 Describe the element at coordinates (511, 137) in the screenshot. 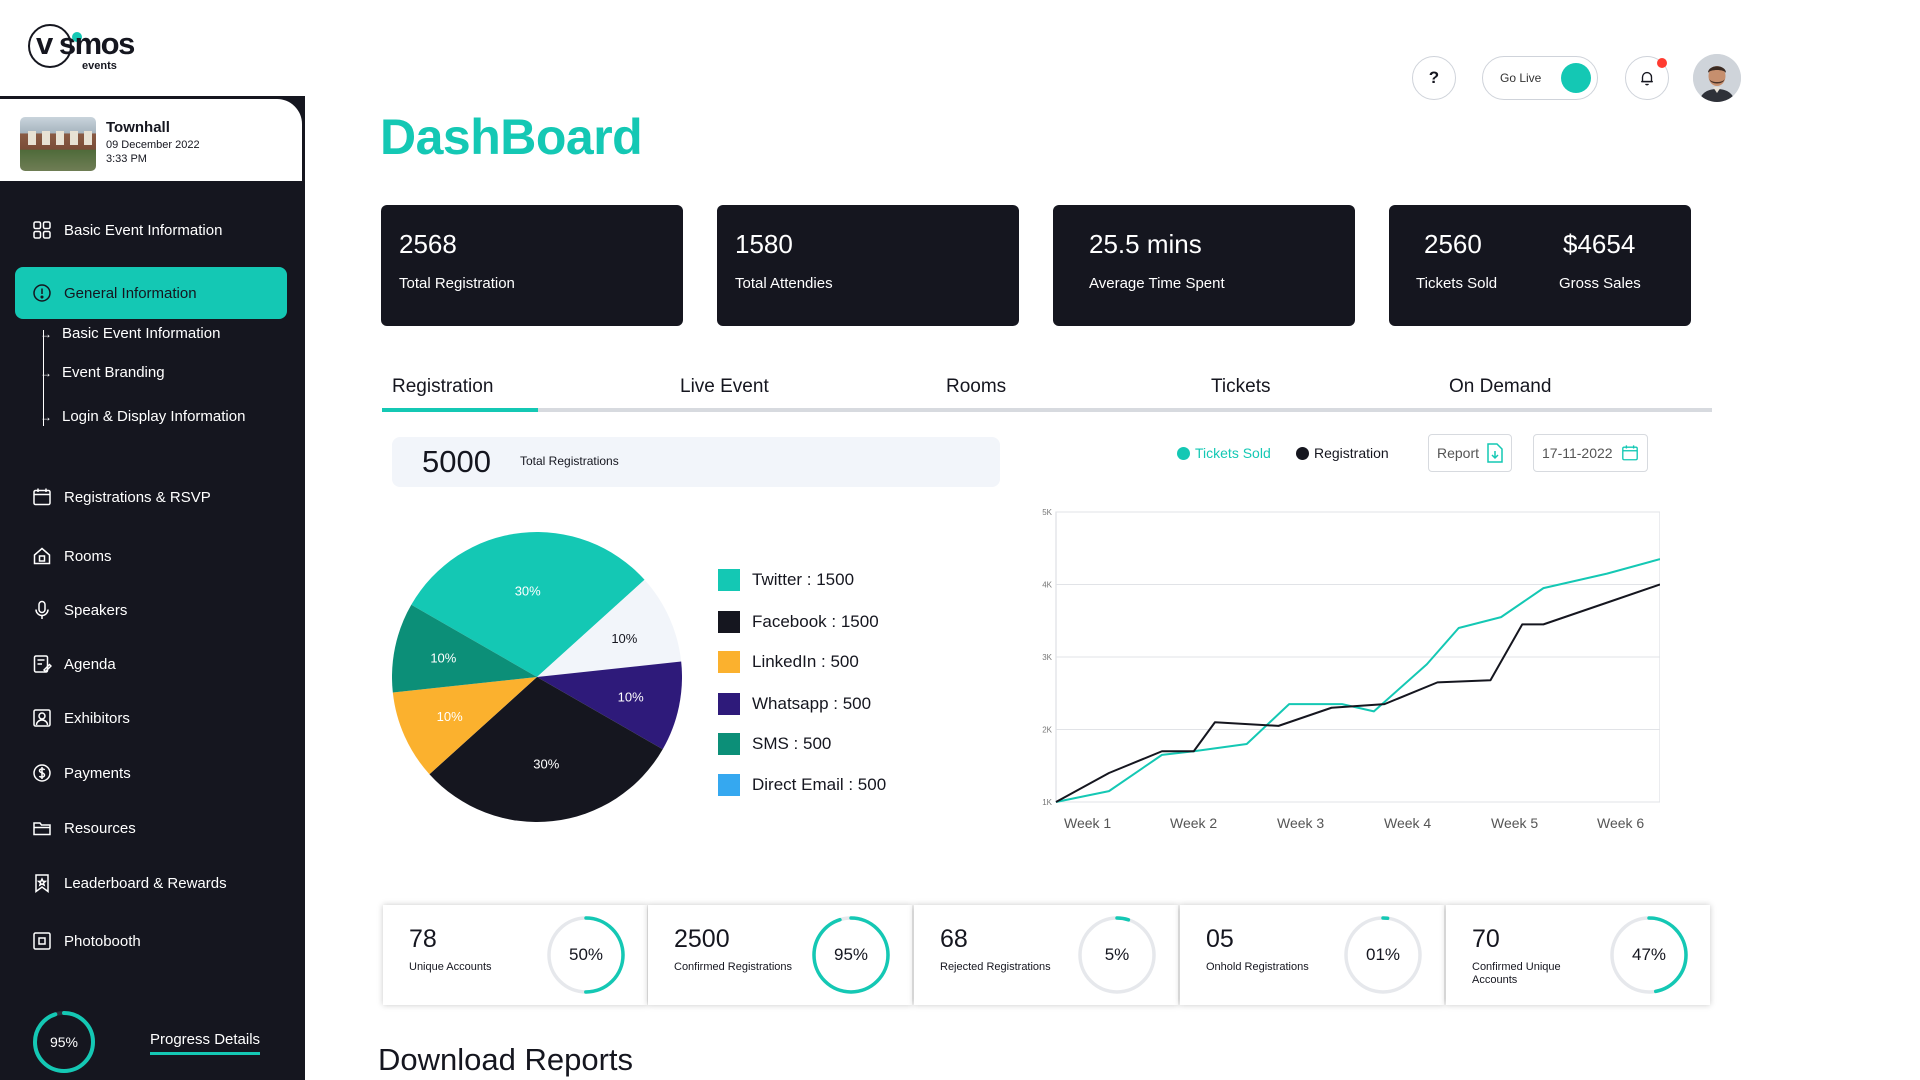

I see `page-title: DashBoard` at that location.